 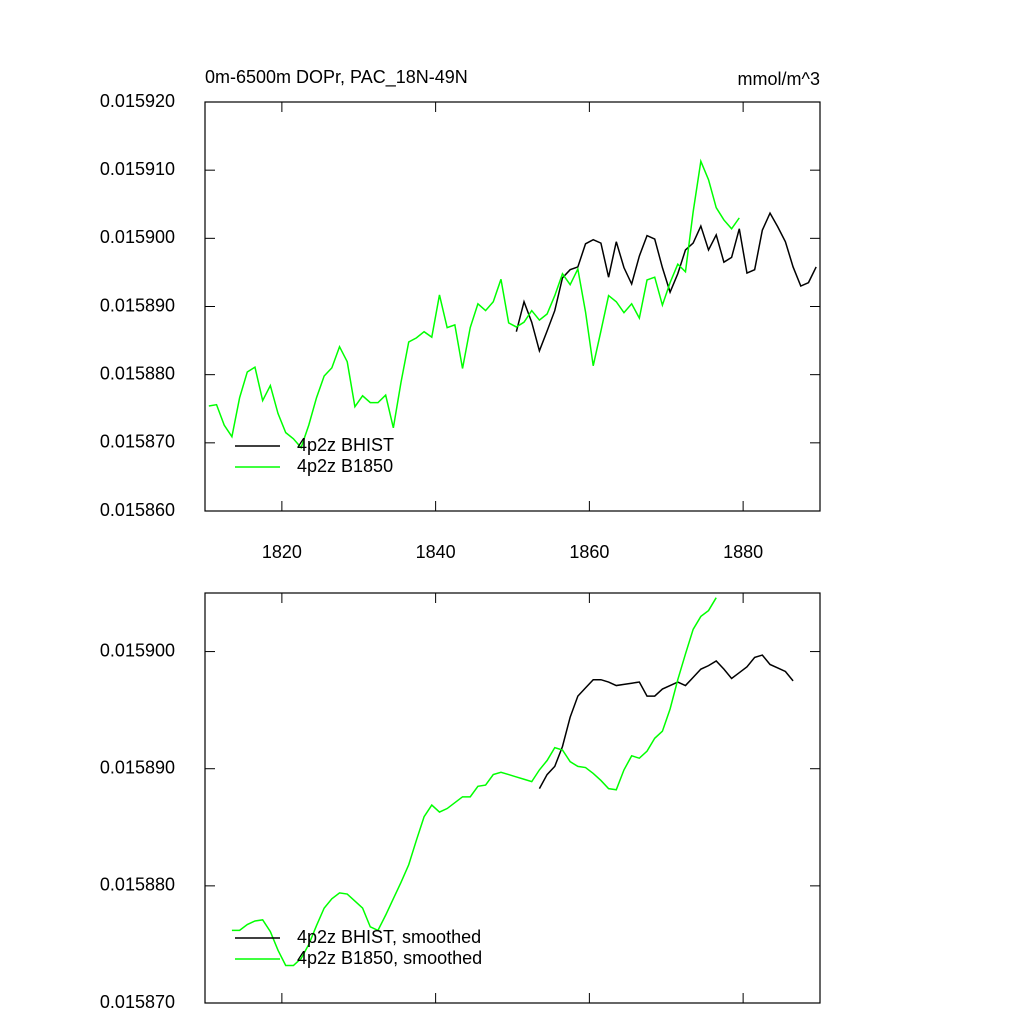 What do you see at coordinates (345, 445) in the screenshot?
I see `legend-label: 4p2z BHIST` at bounding box center [345, 445].